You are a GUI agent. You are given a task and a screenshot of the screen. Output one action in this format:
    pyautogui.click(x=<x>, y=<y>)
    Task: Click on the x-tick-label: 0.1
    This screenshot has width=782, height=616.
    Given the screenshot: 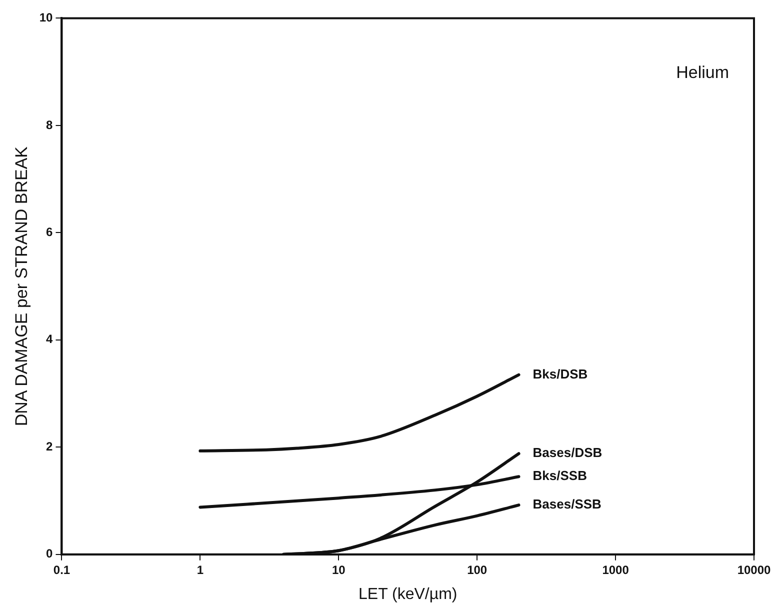 What is the action you would take?
    pyautogui.click(x=61, y=569)
    